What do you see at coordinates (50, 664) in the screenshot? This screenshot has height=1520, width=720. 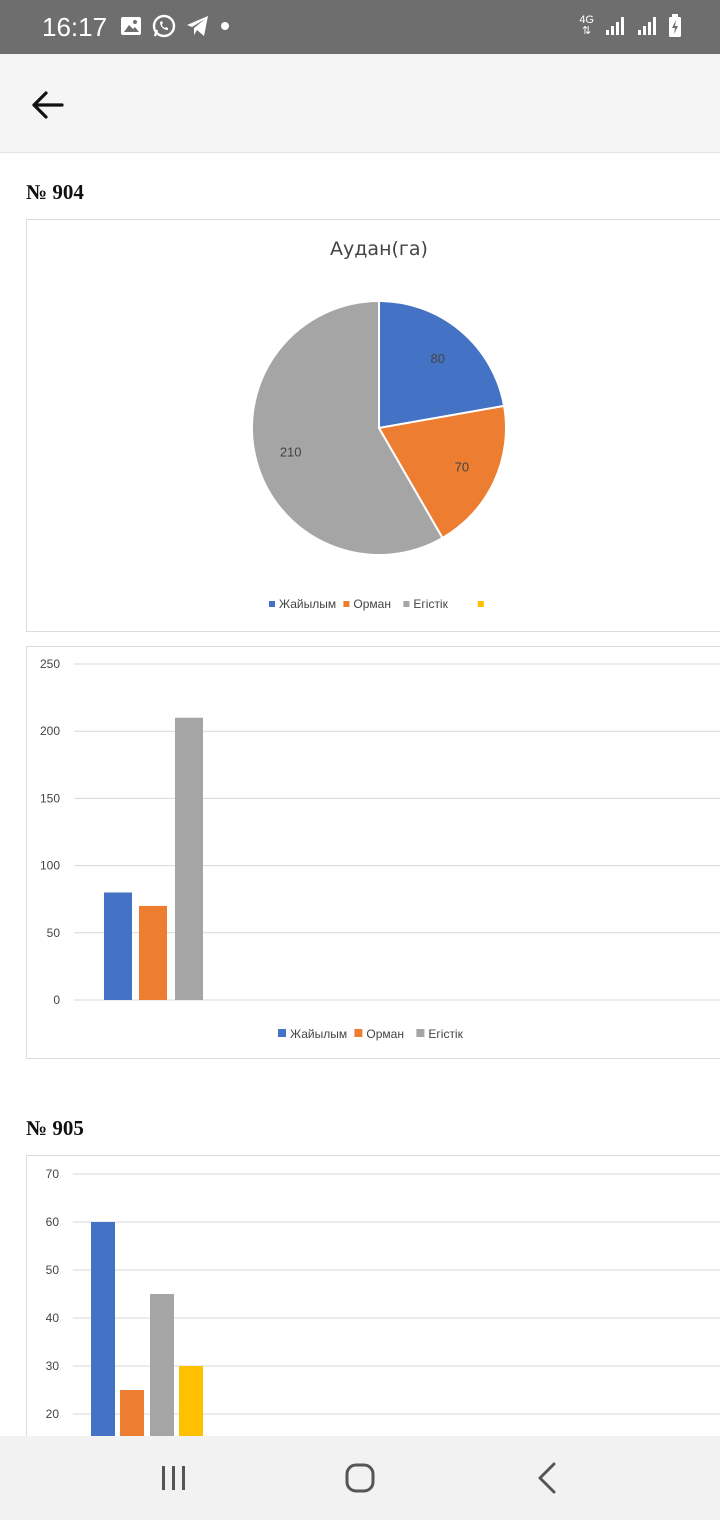 I see `y-tick-label: 250` at bounding box center [50, 664].